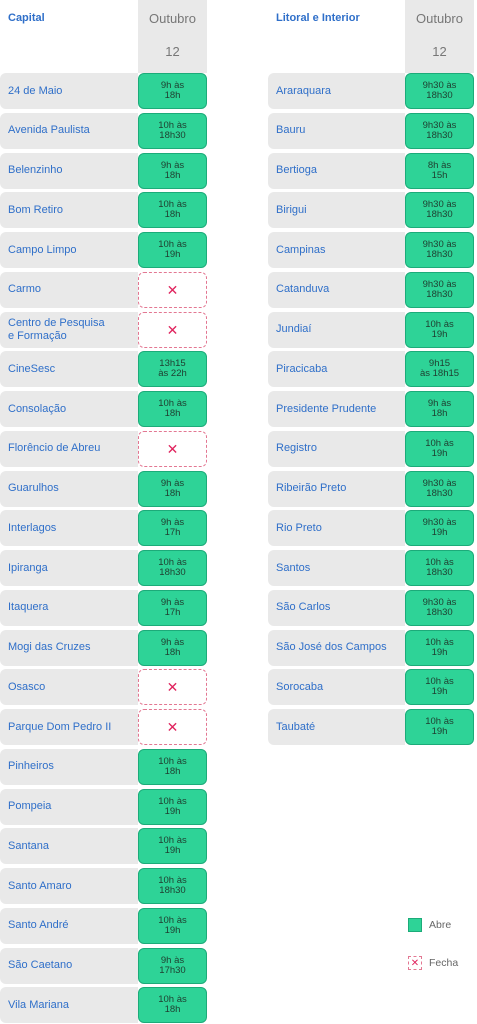  What do you see at coordinates (69, 647) in the screenshot?
I see `unit-name: Mogi das Cruzes` at bounding box center [69, 647].